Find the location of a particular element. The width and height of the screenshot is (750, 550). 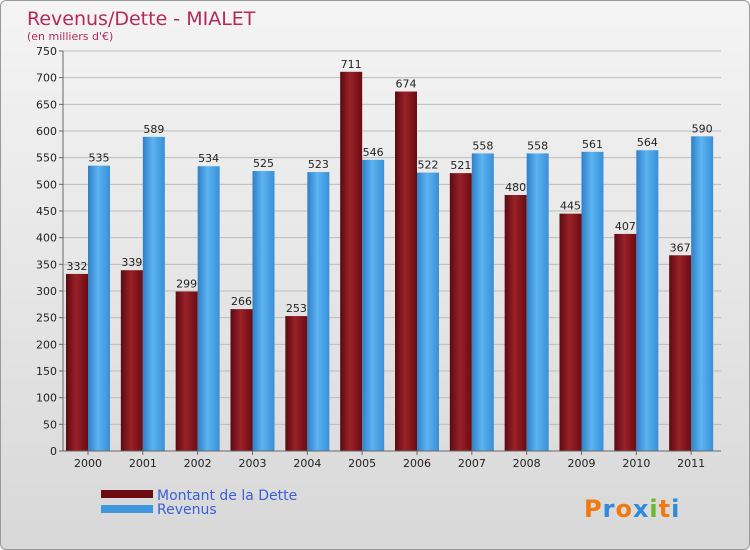

y-tick-label: 250 is located at coordinates (46, 318).